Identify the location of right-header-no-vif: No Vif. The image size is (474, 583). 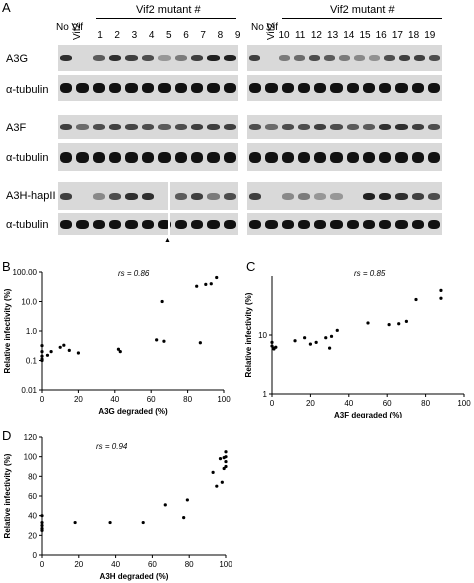
(265, 27).